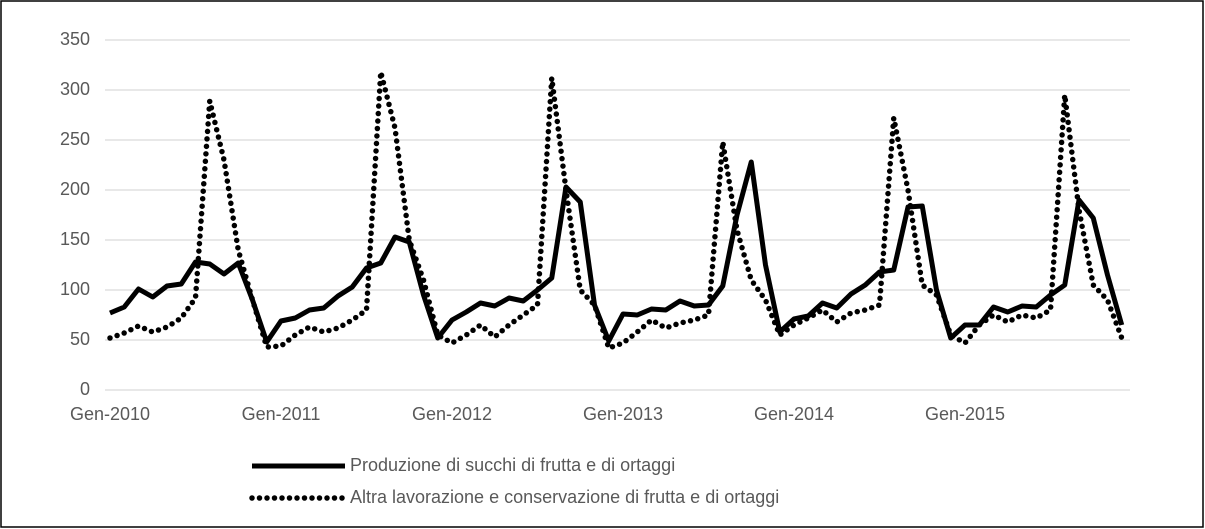 The width and height of the screenshot is (1205, 529). What do you see at coordinates (80, 339) in the screenshot?
I see `y-tick-label: 50` at bounding box center [80, 339].